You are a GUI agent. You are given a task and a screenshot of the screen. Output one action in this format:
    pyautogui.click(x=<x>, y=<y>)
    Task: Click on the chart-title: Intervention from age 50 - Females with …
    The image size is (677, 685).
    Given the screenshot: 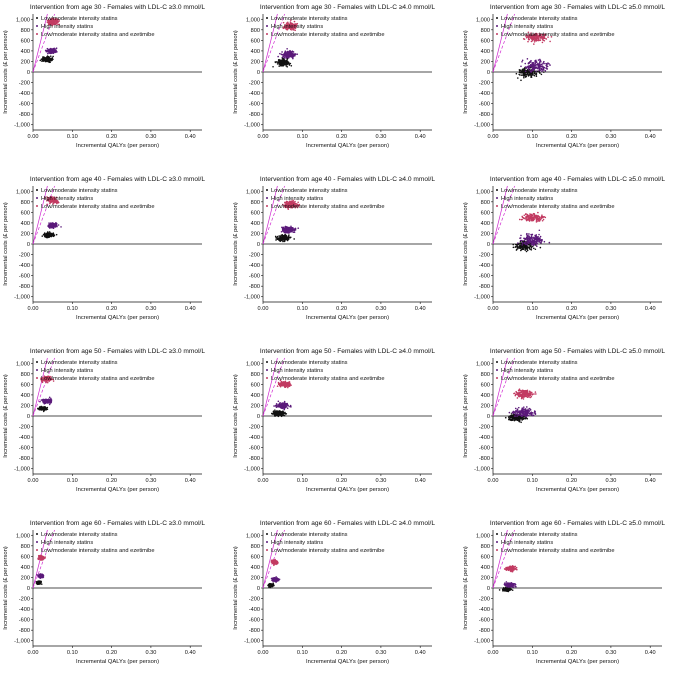 What is the action you would take?
    pyautogui.click(x=347, y=351)
    